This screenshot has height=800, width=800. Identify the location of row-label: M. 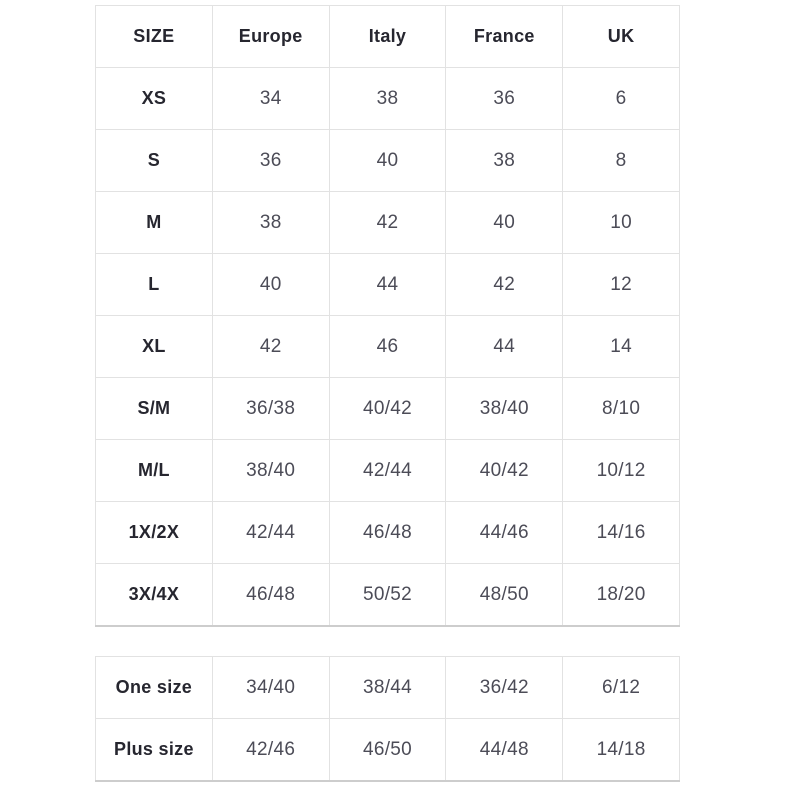
(154, 222).